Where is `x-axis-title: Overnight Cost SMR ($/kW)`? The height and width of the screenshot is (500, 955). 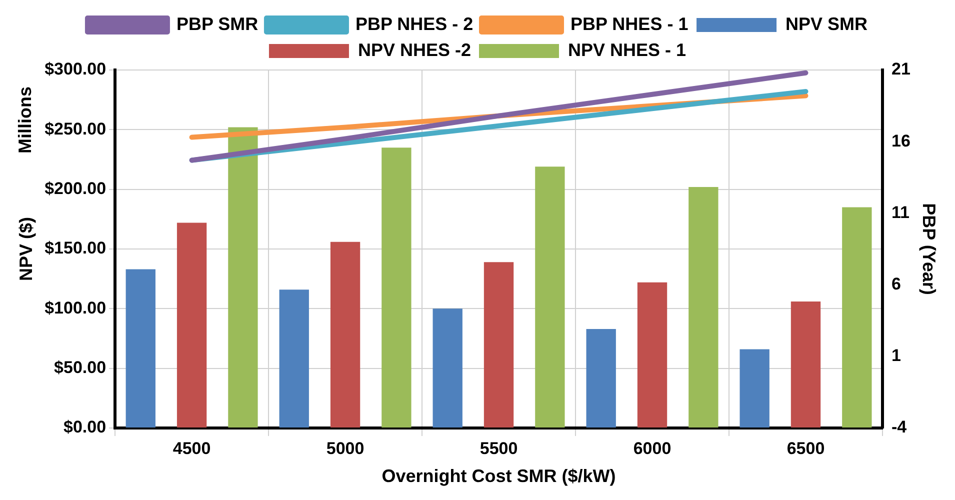
x-axis-title: Overnight Cost SMR ($/kW) is located at coordinates (499, 476).